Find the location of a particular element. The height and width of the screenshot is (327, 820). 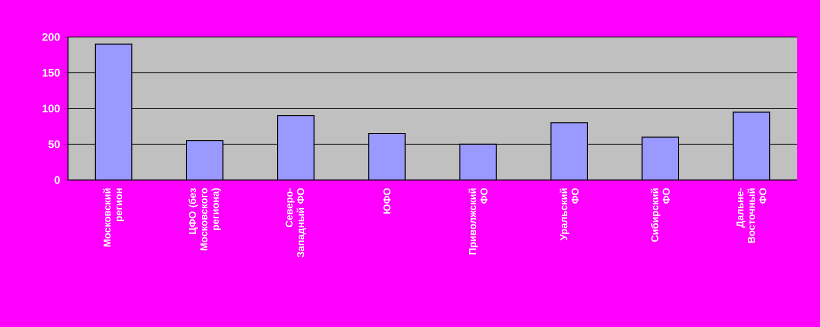

x-tick-label: ЮФО is located at coordinates (386, 201).